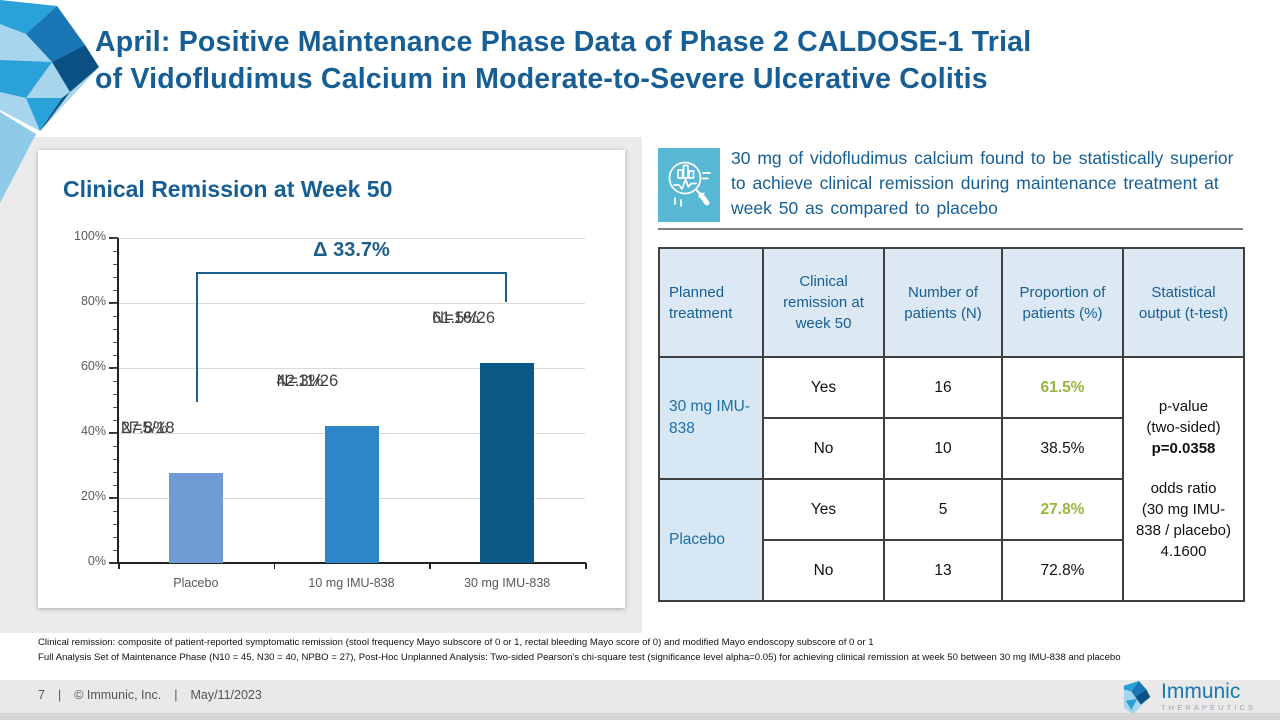 Image resolution: width=1280 pixels, height=720 pixels. I want to click on company-logo-subtitle: THERAPEUTICS, so click(1209, 707).